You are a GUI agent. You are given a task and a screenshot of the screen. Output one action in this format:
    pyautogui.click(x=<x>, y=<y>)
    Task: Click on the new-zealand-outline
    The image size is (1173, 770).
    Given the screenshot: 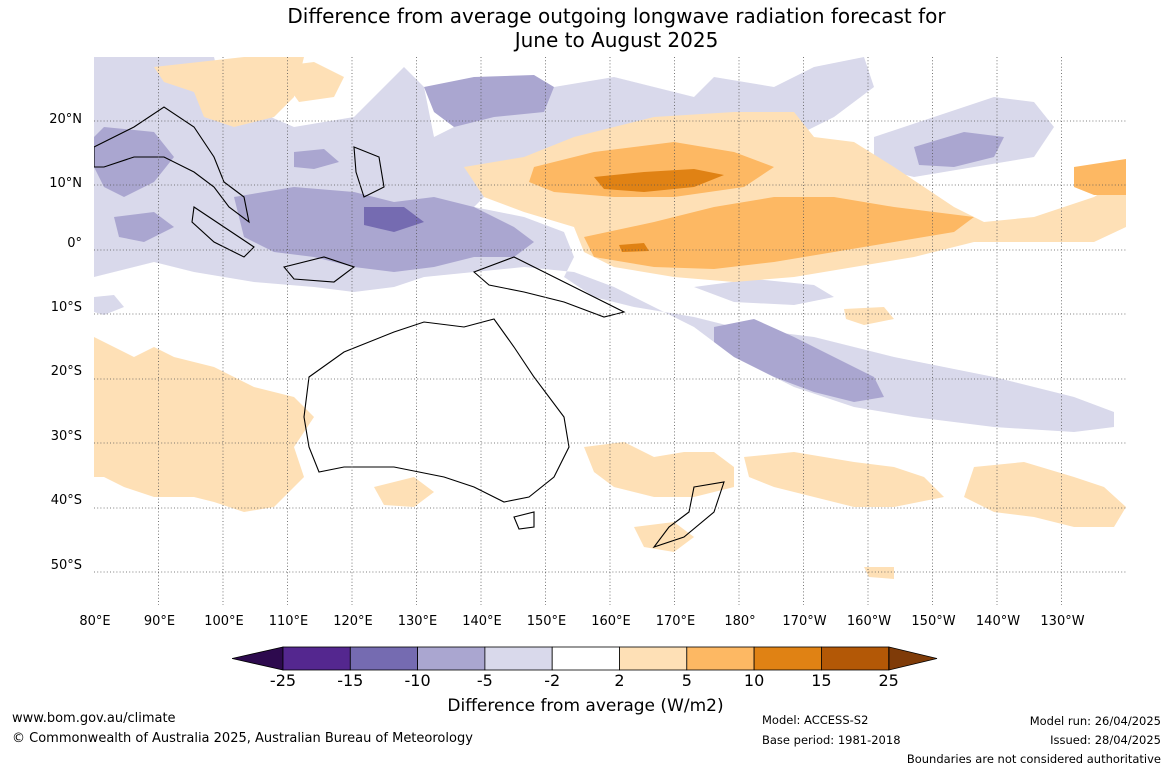 What is the action you would take?
    pyautogui.click(x=688, y=515)
    